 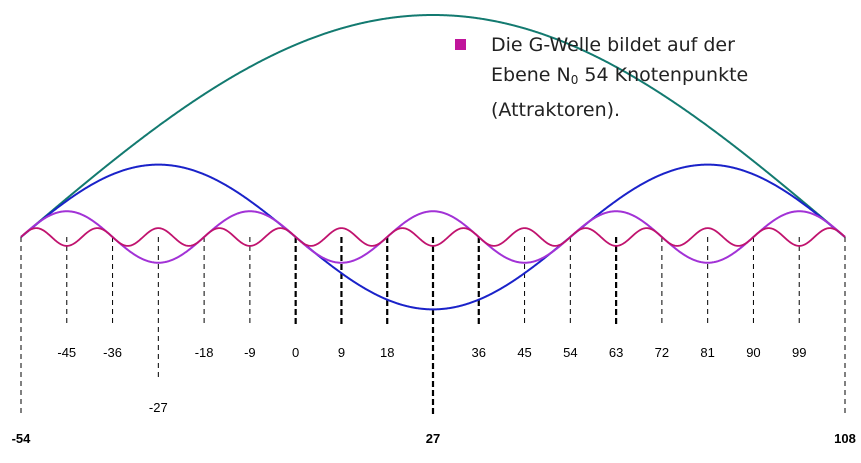 What do you see at coordinates (613, 45) in the screenshot?
I see `note-line-1: Die G-Welle bildet auf der` at bounding box center [613, 45].